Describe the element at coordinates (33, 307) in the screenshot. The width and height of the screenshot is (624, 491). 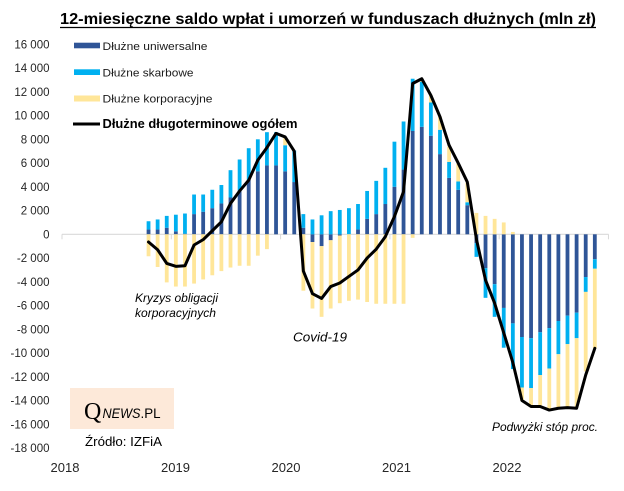
I see `y-tick-label: -6 000` at that location.